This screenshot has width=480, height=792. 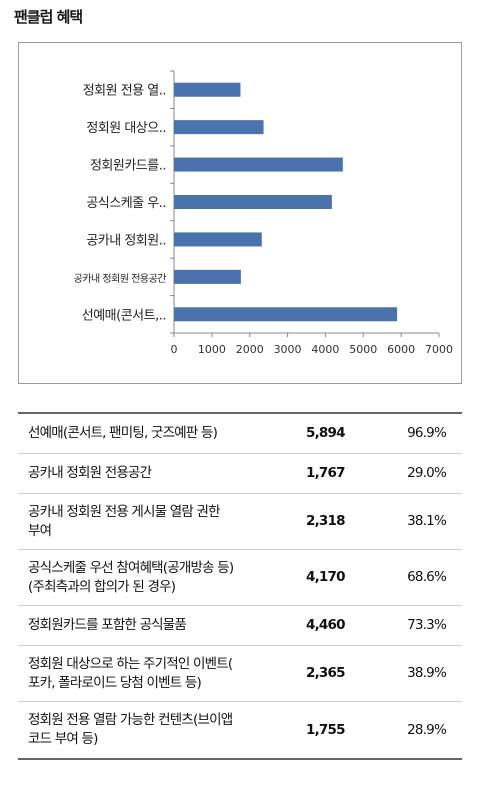 I want to click on y-tick-label: 정회원카드를.., so click(x=128, y=166).